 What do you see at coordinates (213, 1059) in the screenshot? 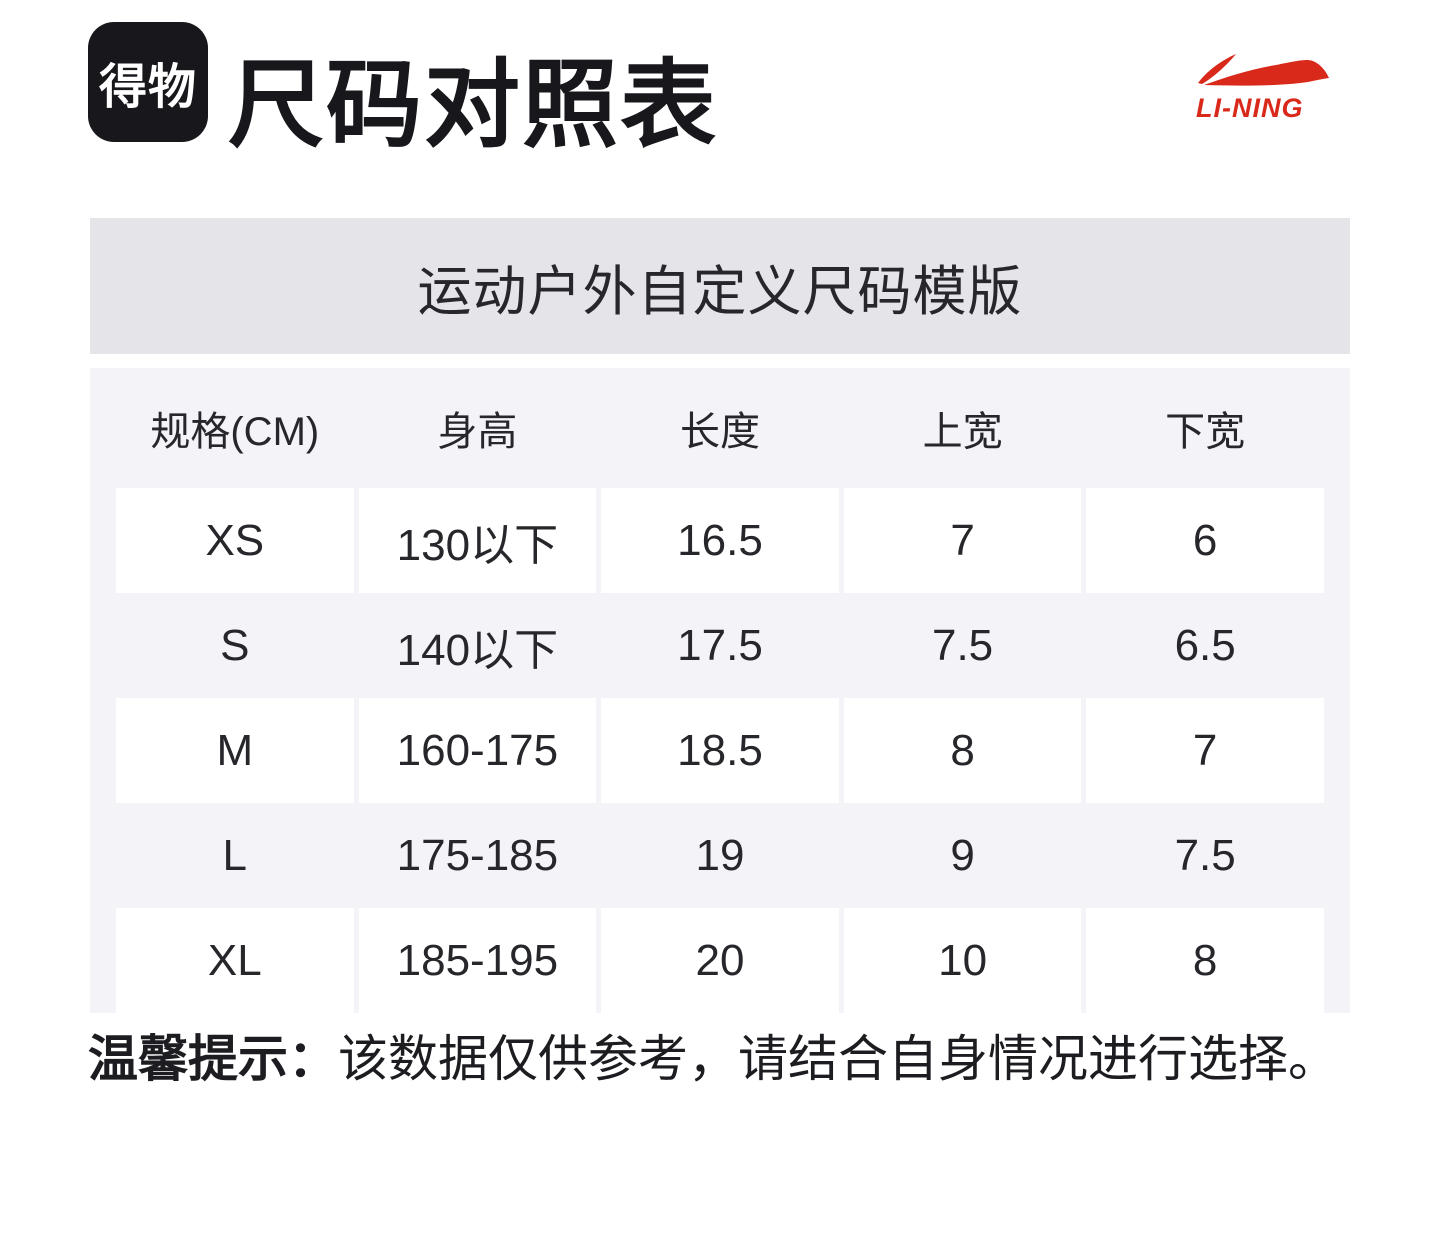
I see `note-label: 温馨提示：` at bounding box center [213, 1059].